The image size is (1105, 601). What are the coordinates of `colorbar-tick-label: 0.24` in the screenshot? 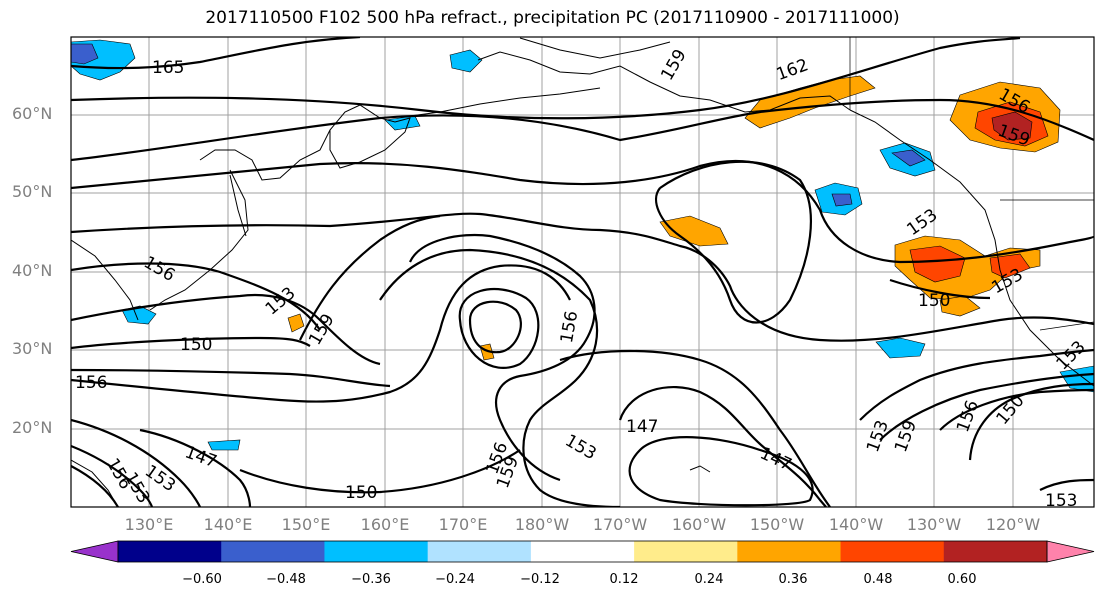 It's located at (709, 579).